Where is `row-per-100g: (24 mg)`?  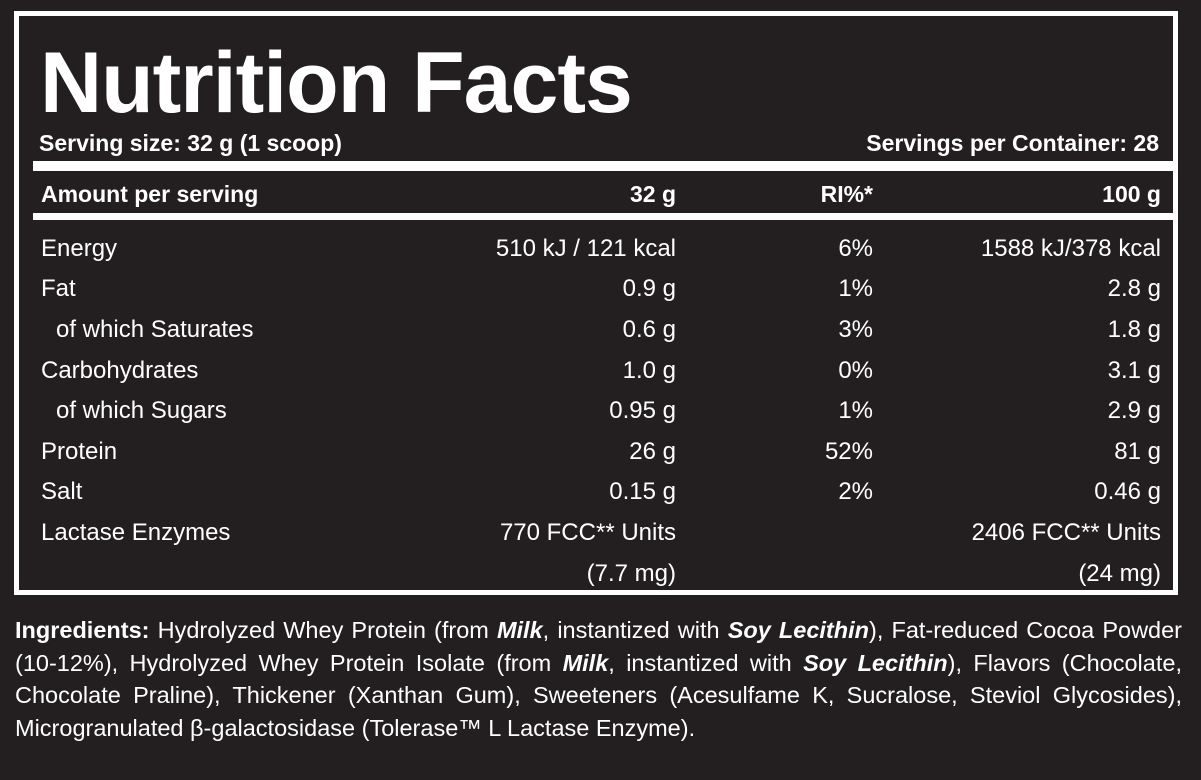
row-per-100g: (24 mg) is located at coordinates (1119, 573).